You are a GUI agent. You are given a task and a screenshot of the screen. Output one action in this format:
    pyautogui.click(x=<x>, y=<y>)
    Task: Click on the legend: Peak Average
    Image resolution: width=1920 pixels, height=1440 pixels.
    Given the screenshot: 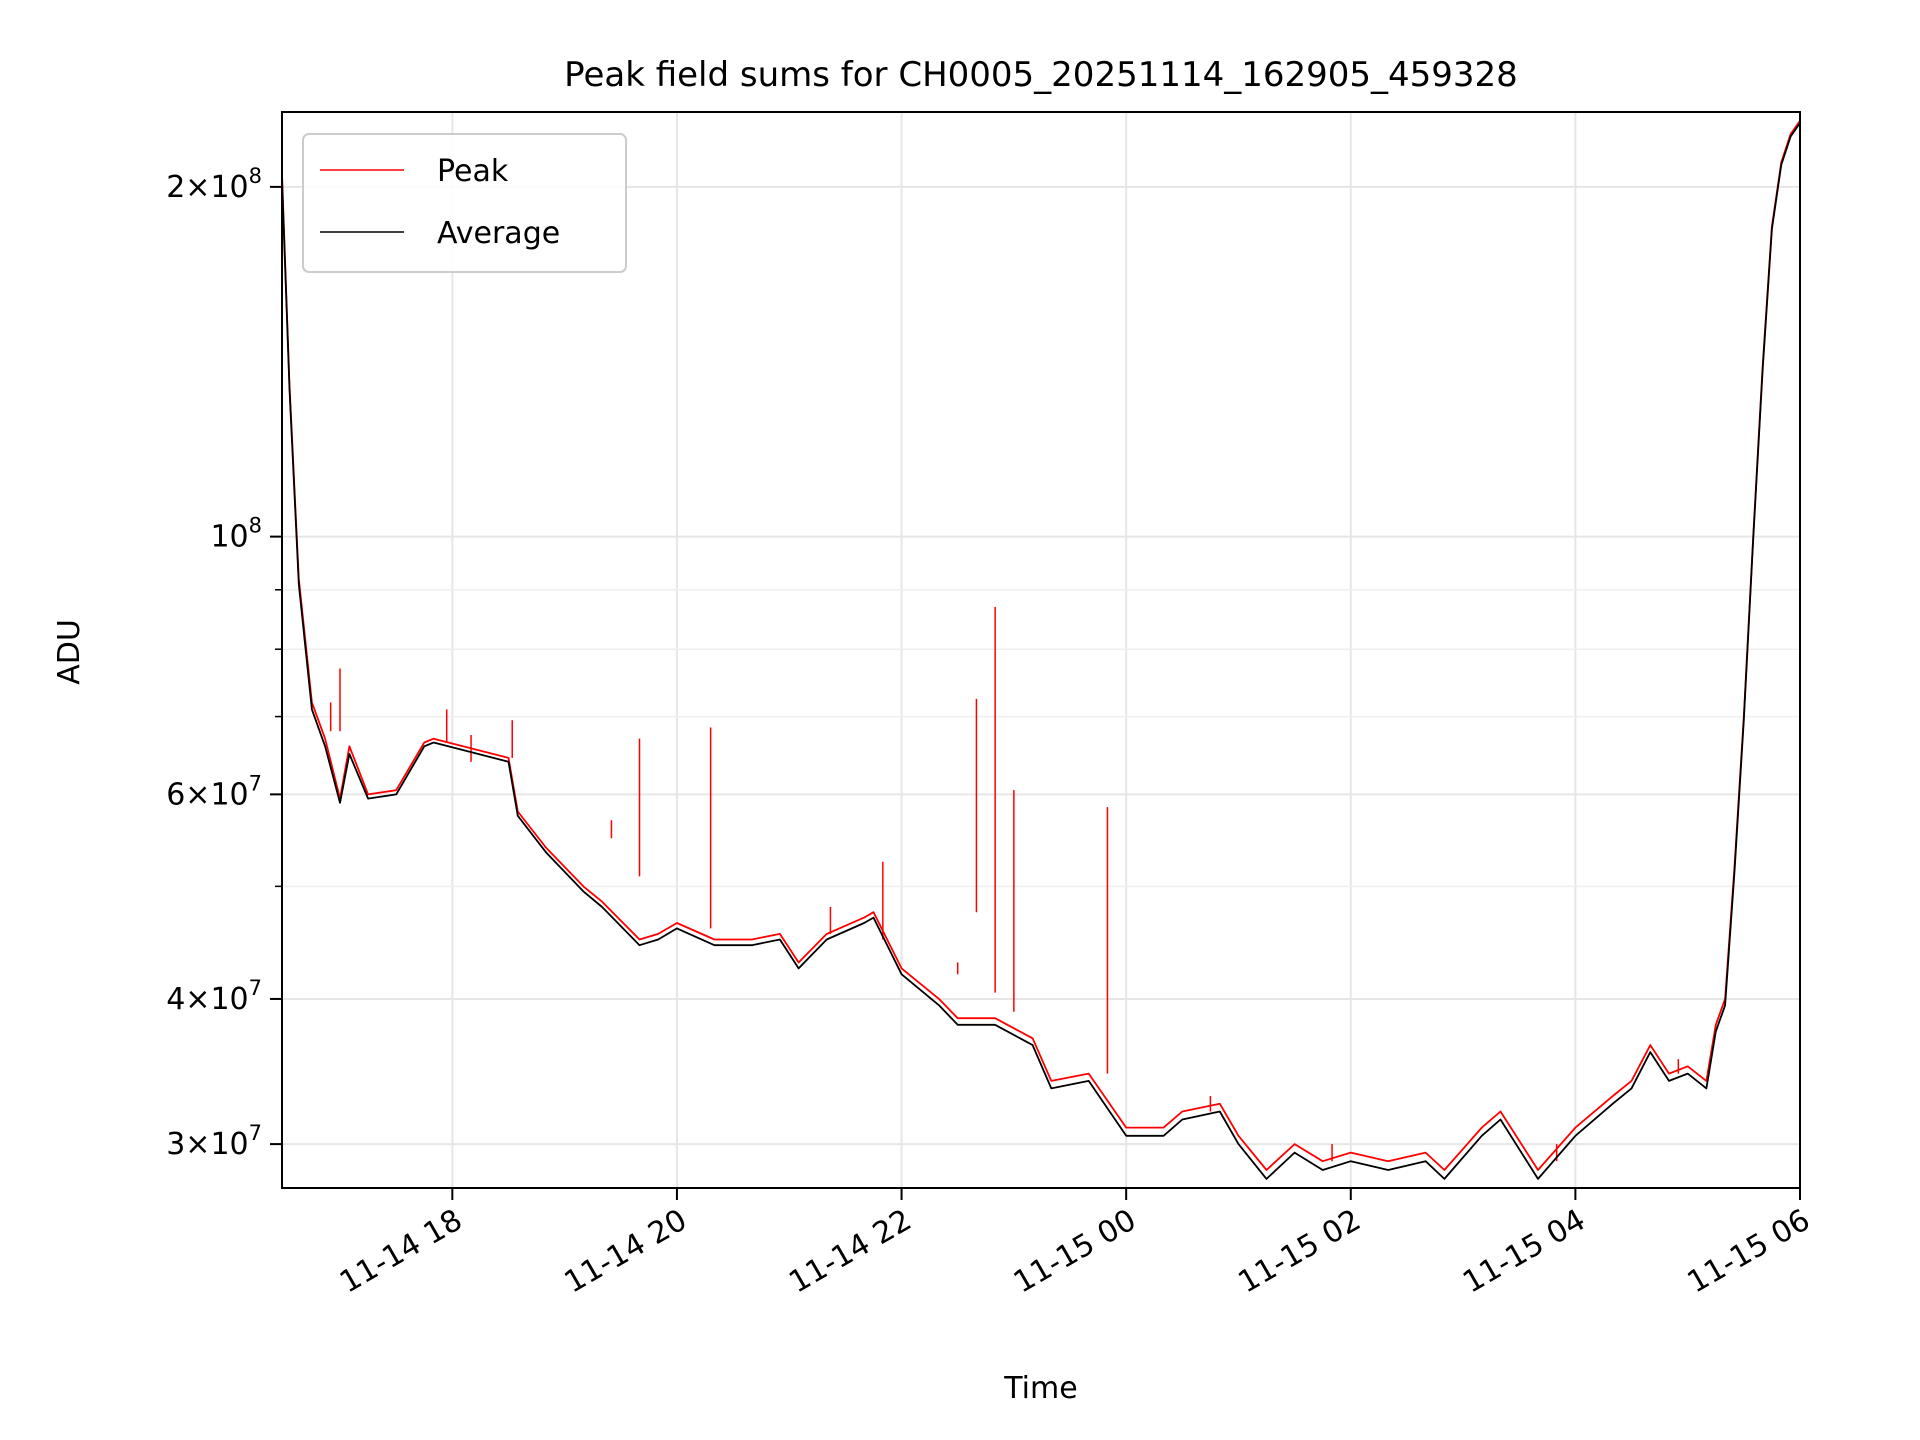 What is the action you would take?
    pyautogui.click(x=464, y=203)
    